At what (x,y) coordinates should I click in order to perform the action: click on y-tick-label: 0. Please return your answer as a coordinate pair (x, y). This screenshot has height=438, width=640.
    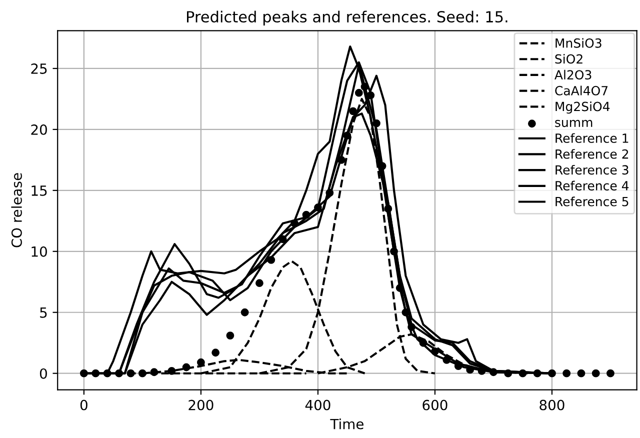
    Looking at the image, I should click on (43, 373).